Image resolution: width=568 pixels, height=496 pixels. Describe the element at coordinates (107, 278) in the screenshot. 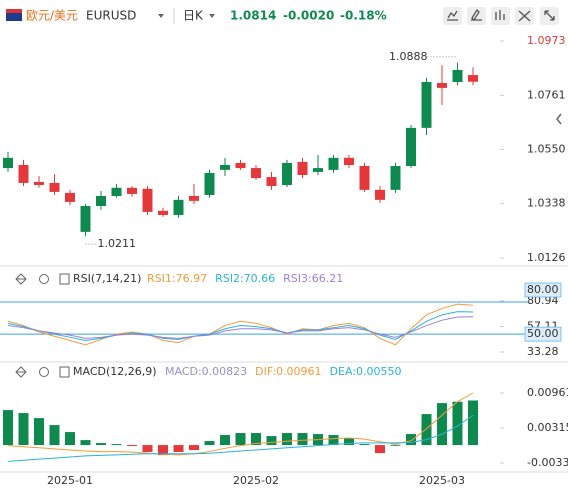

I see `rsi-title: RSI(7,14,21)` at that location.